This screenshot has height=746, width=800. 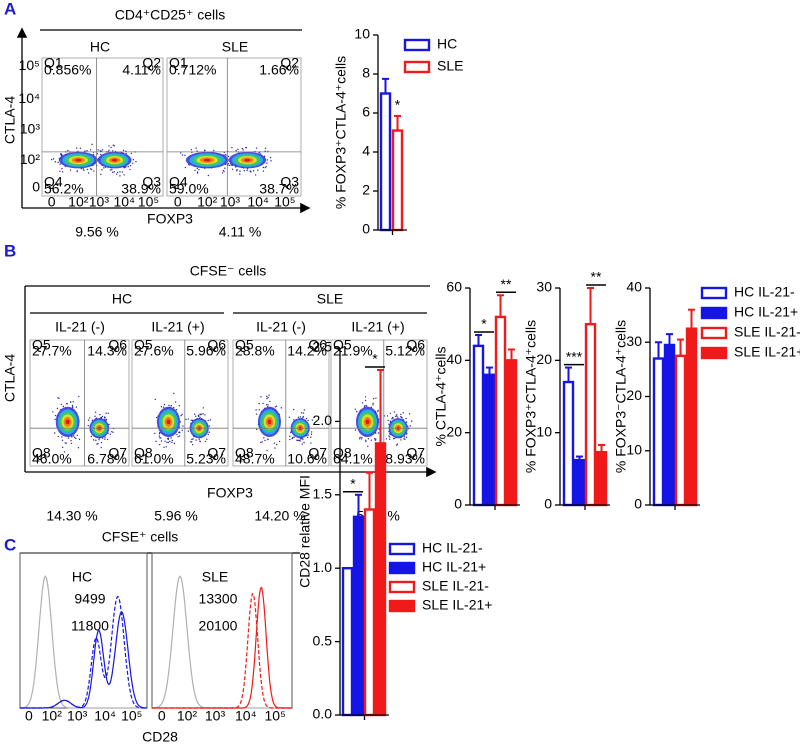 What do you see at coordinates (454, 287) in the screenshot?
I see `y-tick-label: 60` at bounding box center [454, 287].